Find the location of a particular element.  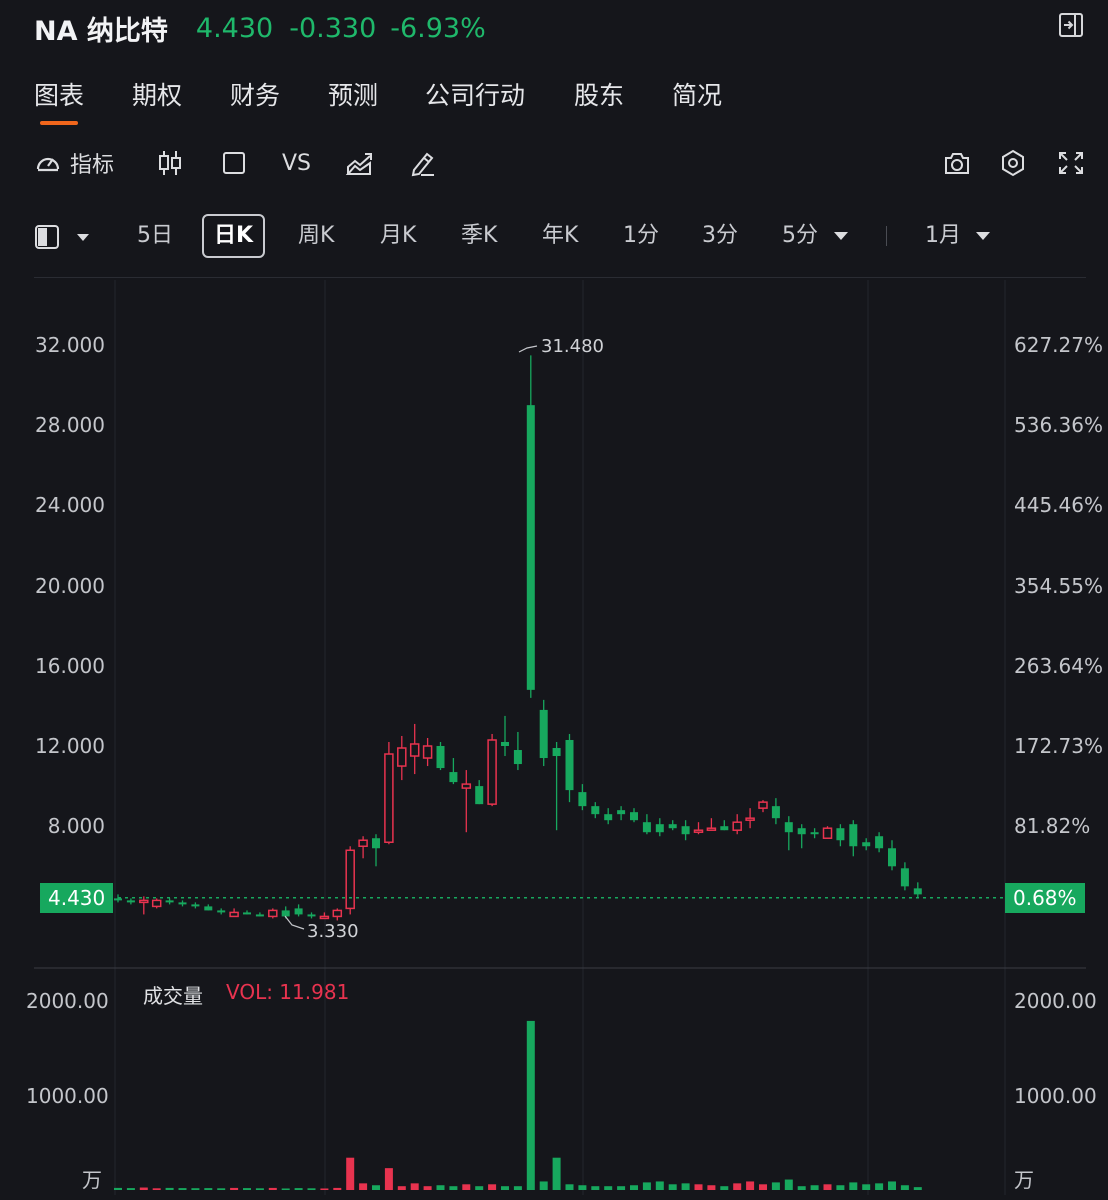

period-1min: 1分 is located at coordinates (641, 235).